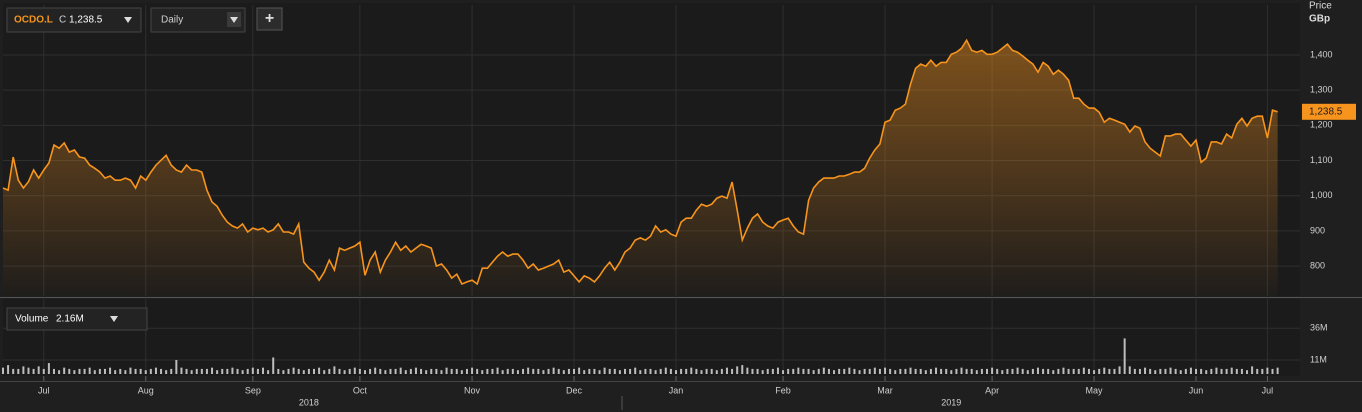  Describe the element at coordinates (1196, 390) in the screenshot. I see `x-tick-label: Jun` at that location.